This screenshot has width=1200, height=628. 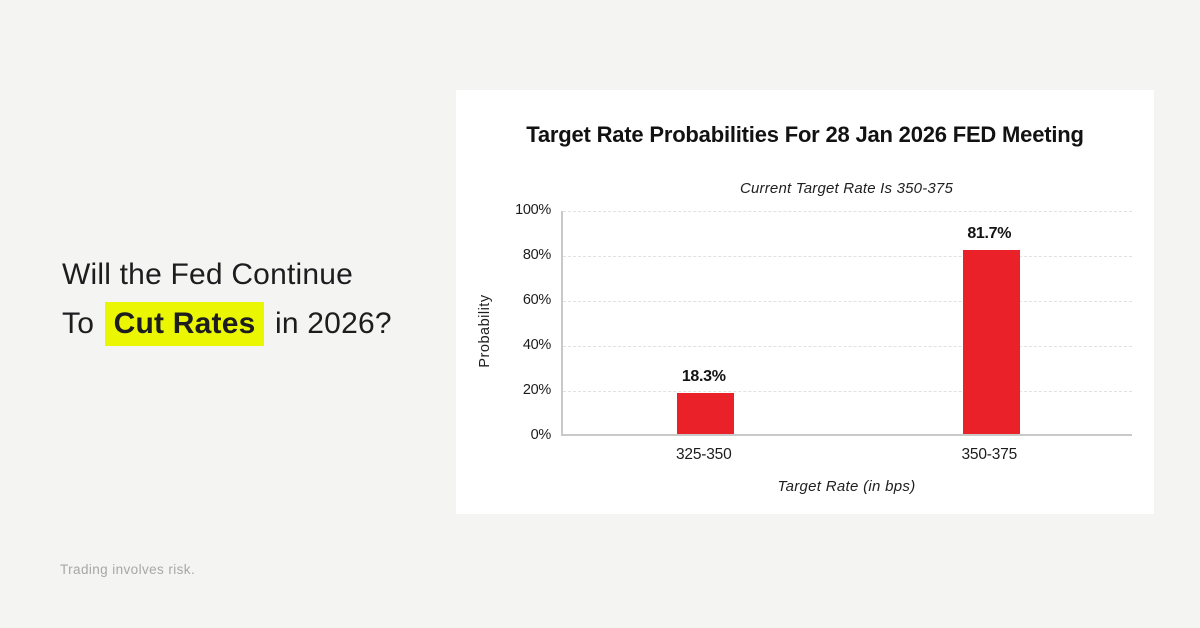 What do you see at coordinates (533, 210) in the screenshot?
I see `y-tick-label-100: 100%` at bounding box center [533, 210].